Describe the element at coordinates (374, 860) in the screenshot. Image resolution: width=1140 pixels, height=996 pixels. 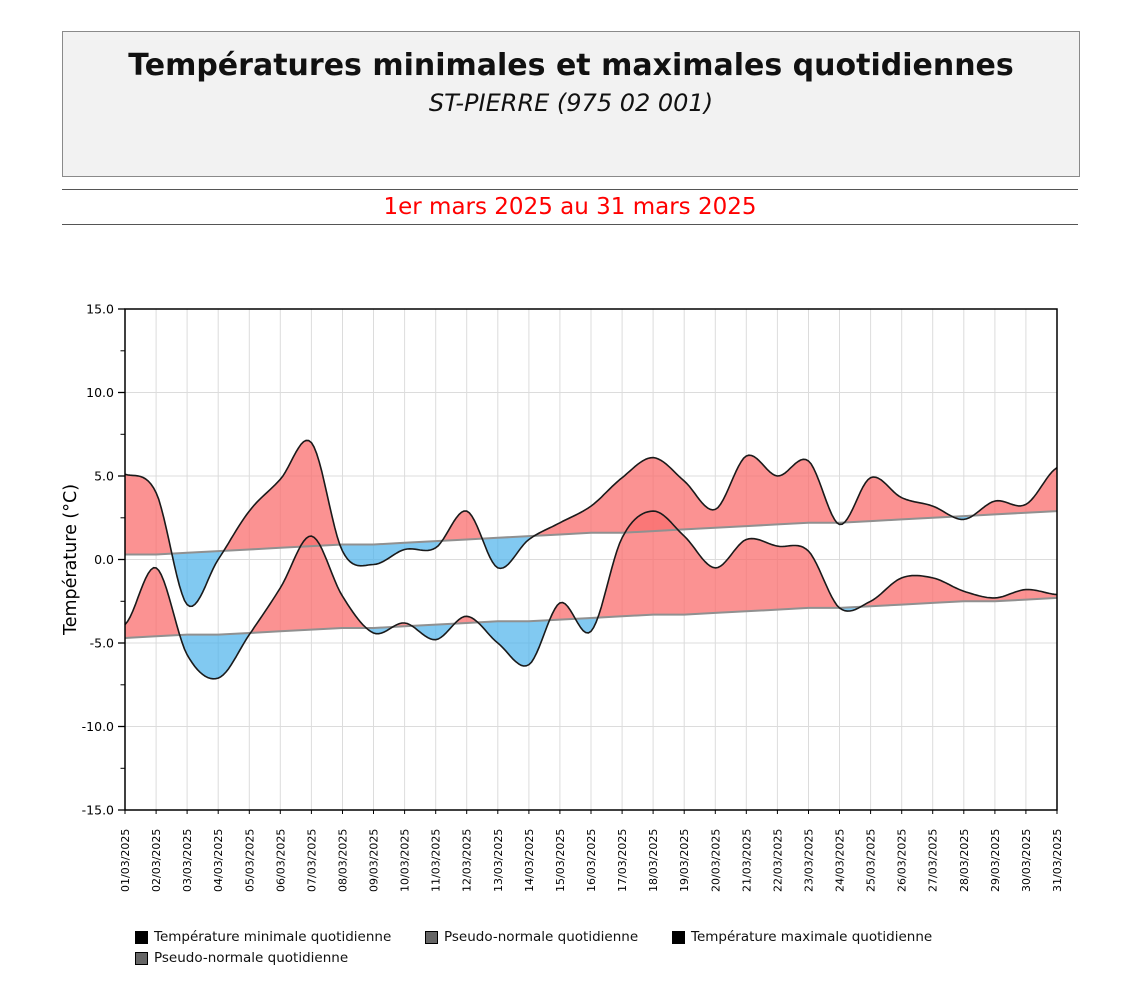
I see `x-tick-label: 09/03/2025` at that location.